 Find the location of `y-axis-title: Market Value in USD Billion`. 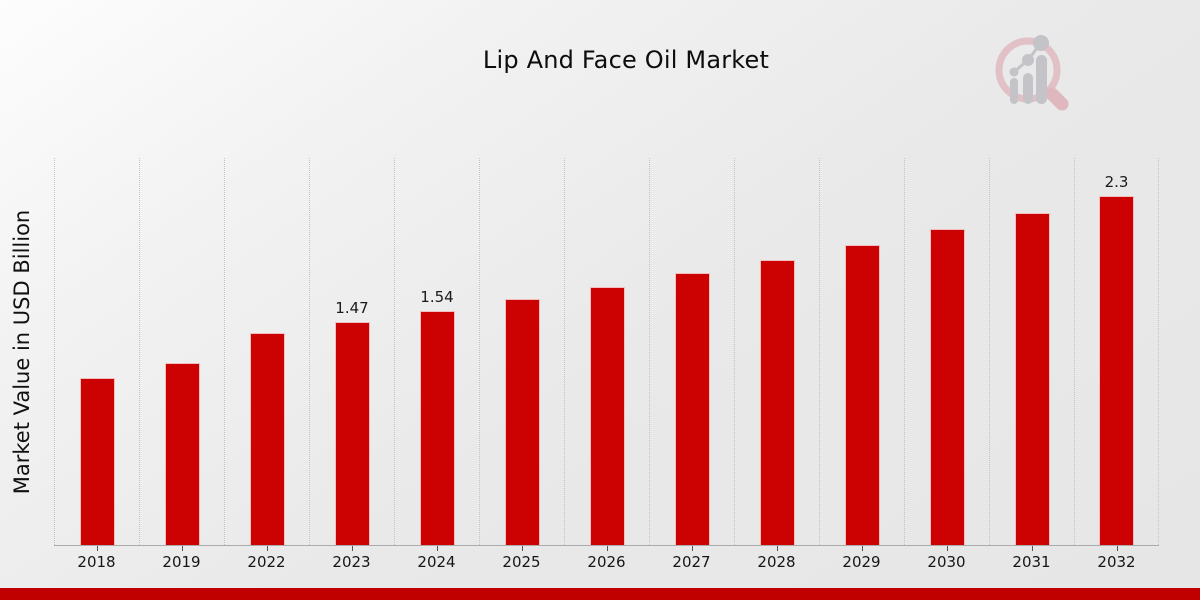

y-axis-title: Market Value in USD Billion is located at coordinates (22, 351).